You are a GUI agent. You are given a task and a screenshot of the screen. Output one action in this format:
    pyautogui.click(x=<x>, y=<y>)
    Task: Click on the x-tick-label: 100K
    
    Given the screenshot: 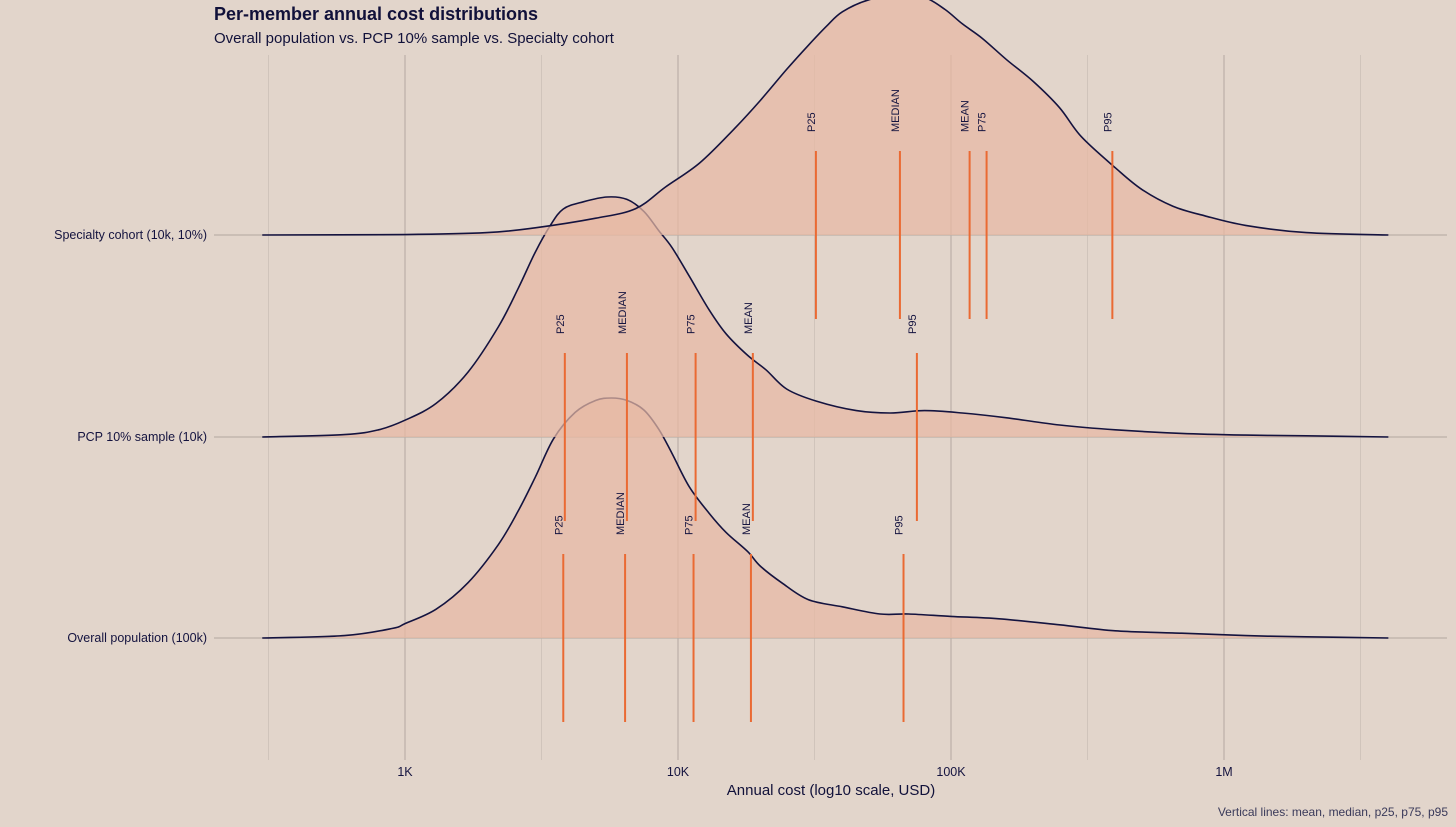 What is the action you would take?
    pyautogui.click(x=951, y=772)
    